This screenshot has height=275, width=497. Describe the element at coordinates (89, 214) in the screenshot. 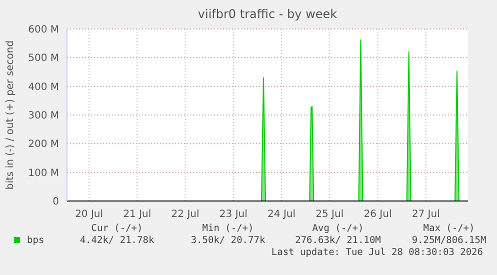

I see `x-tick-label: 20 Jul` at that location.